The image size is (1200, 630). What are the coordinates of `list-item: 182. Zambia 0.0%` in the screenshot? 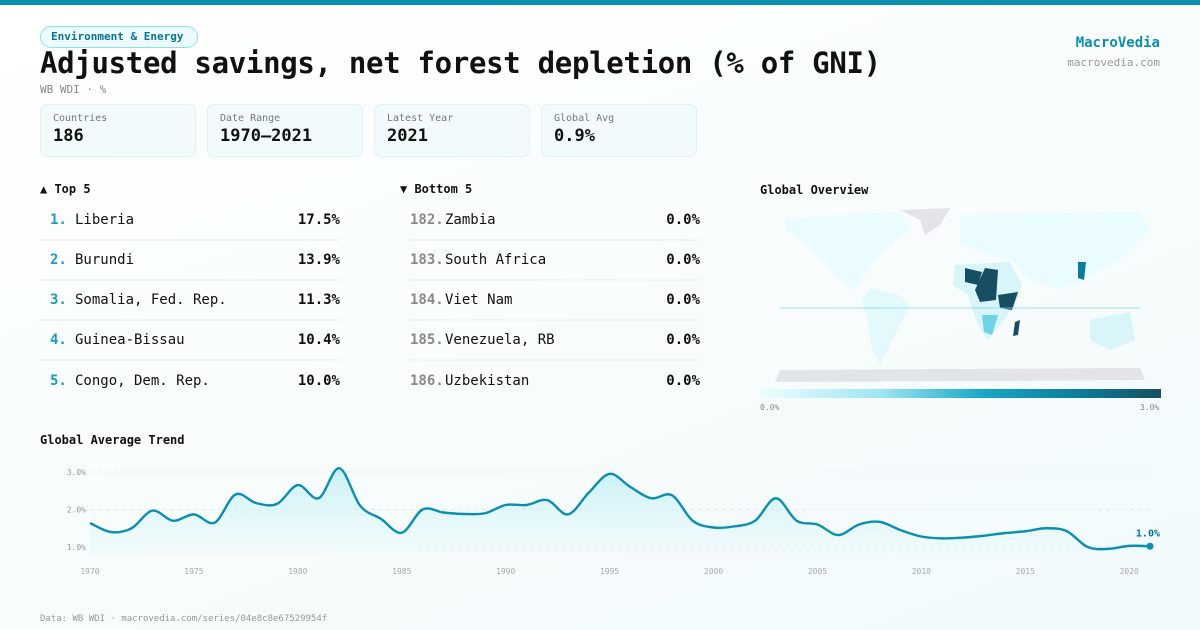 It's located at (555, 221).